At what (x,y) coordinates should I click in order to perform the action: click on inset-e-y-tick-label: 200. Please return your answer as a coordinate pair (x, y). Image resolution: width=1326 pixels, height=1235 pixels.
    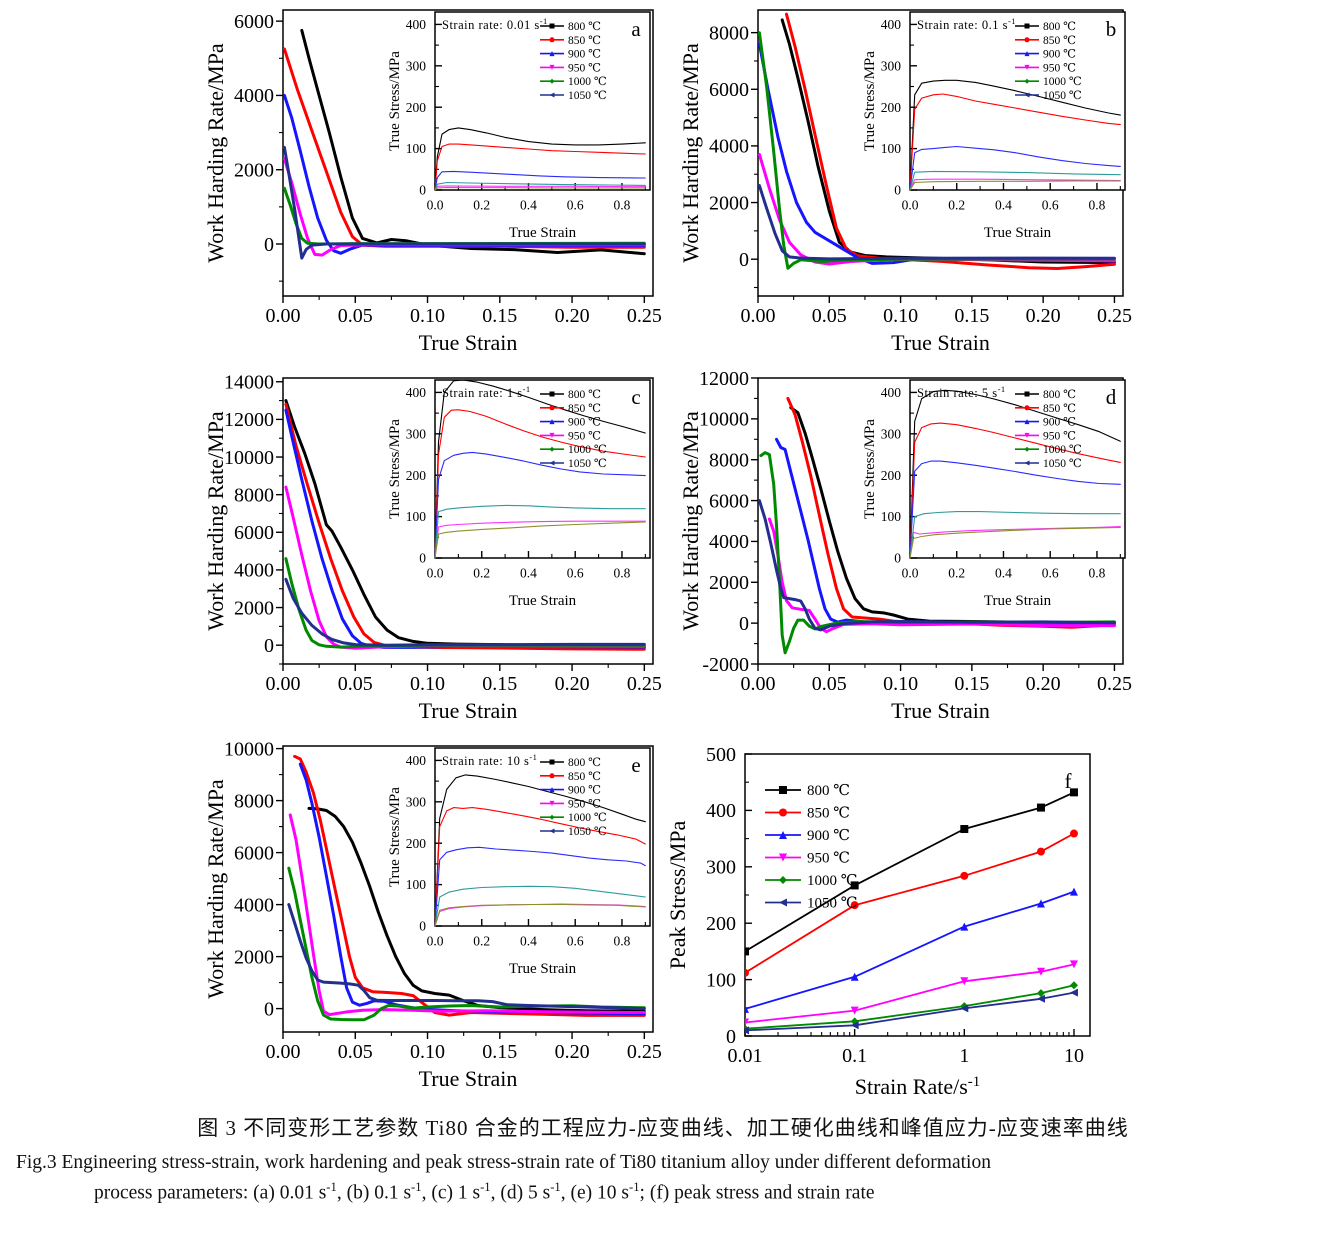
    Looking at the image, I should click on (416, 843).